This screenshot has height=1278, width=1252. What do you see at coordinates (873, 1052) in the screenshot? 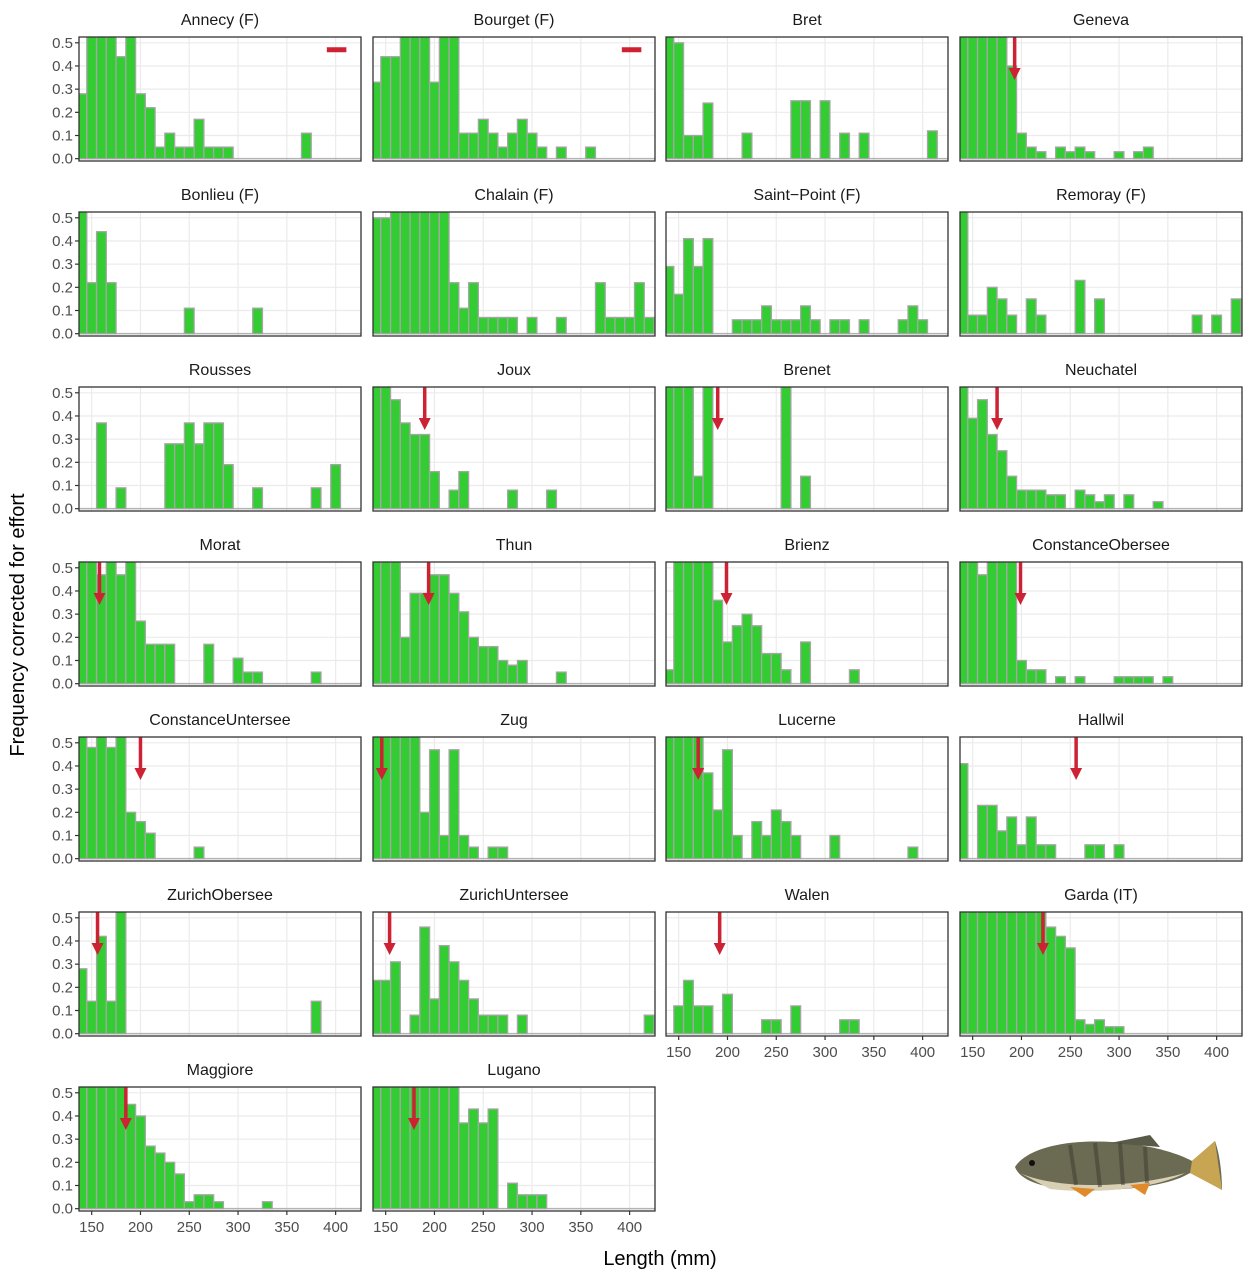
I see `x-tick-label: 350` at bounding box center [873, 1052].